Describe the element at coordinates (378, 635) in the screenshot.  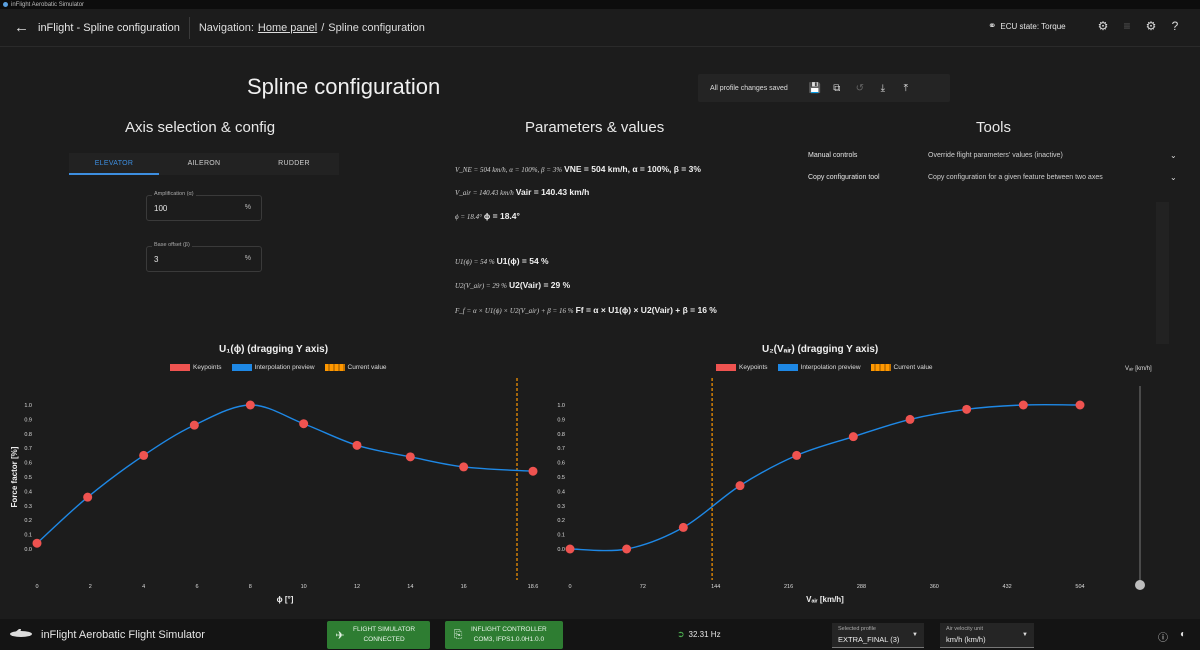
I see `flight-simulator-status-button: ✈ FLIGHT SIMULATOR CONNECTED` at that location.